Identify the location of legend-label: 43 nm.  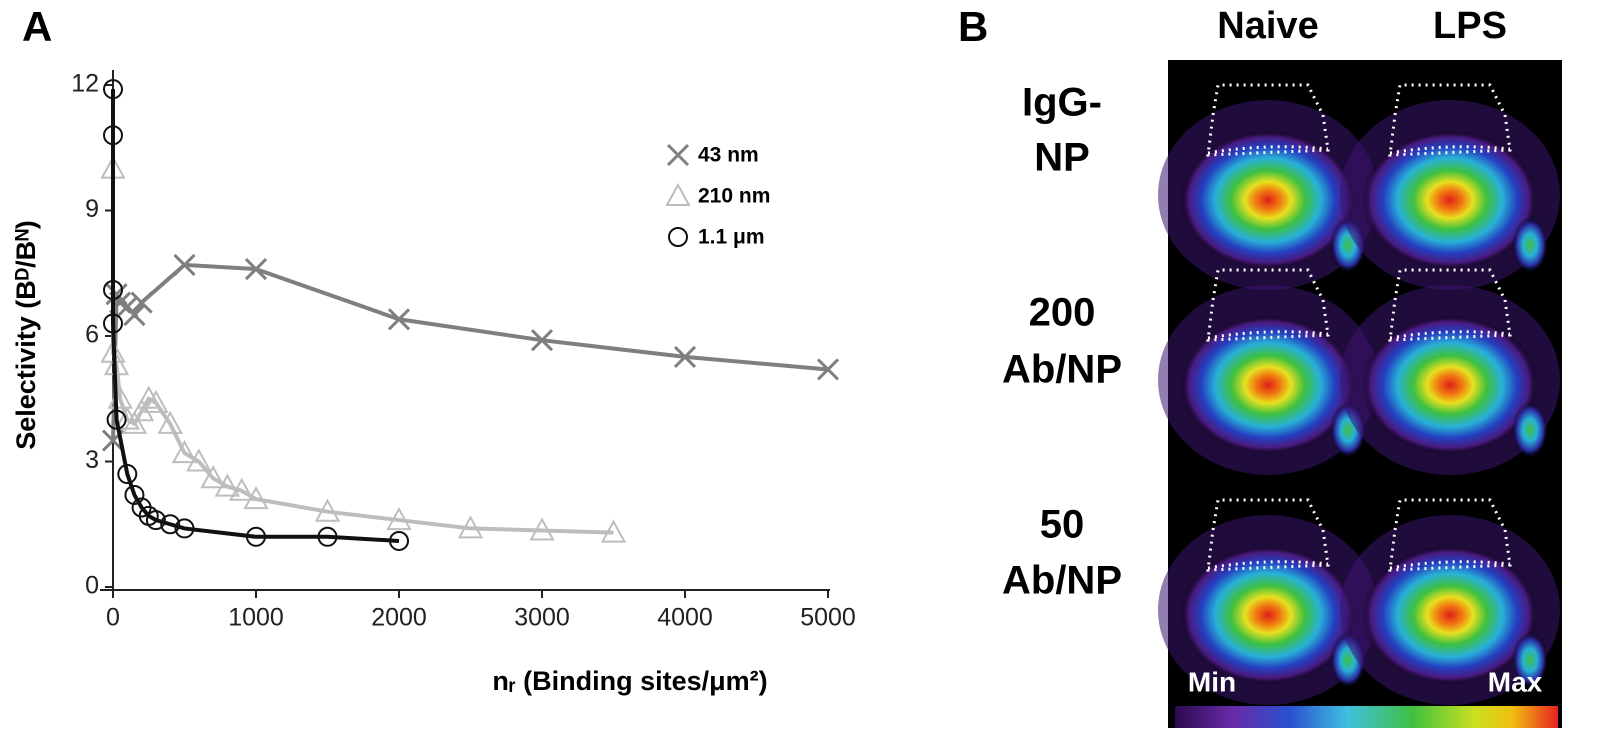
(728, 155).